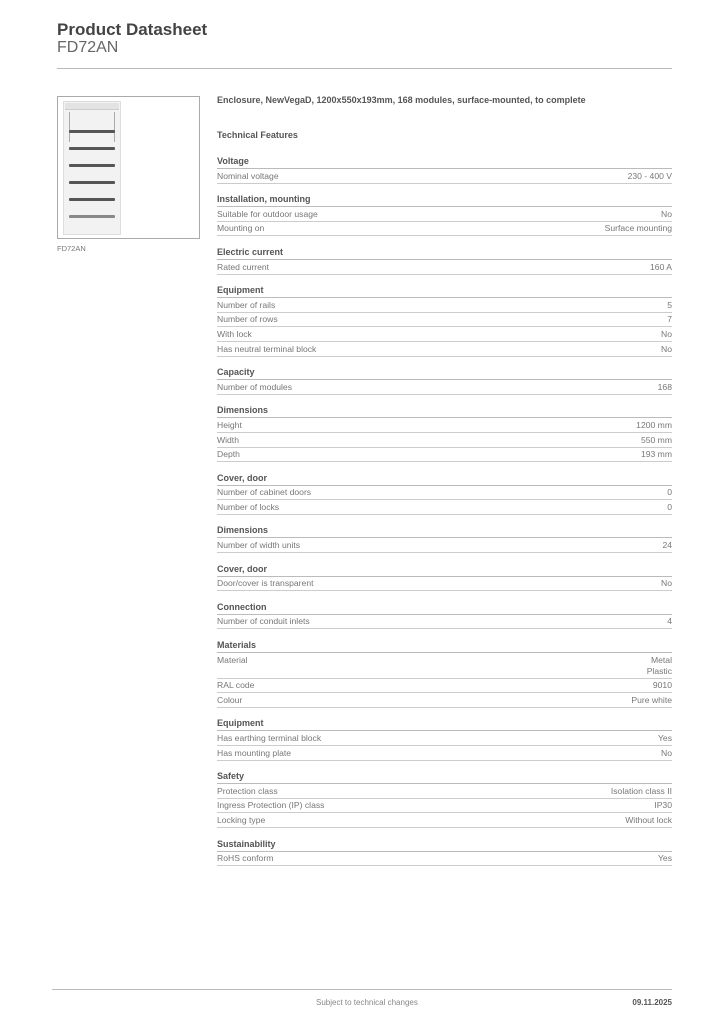 The height and width of the screenshot is (1024, 724). I want to click on spec-section: Connection Number of conduit inlets 4, so click(444, 615).